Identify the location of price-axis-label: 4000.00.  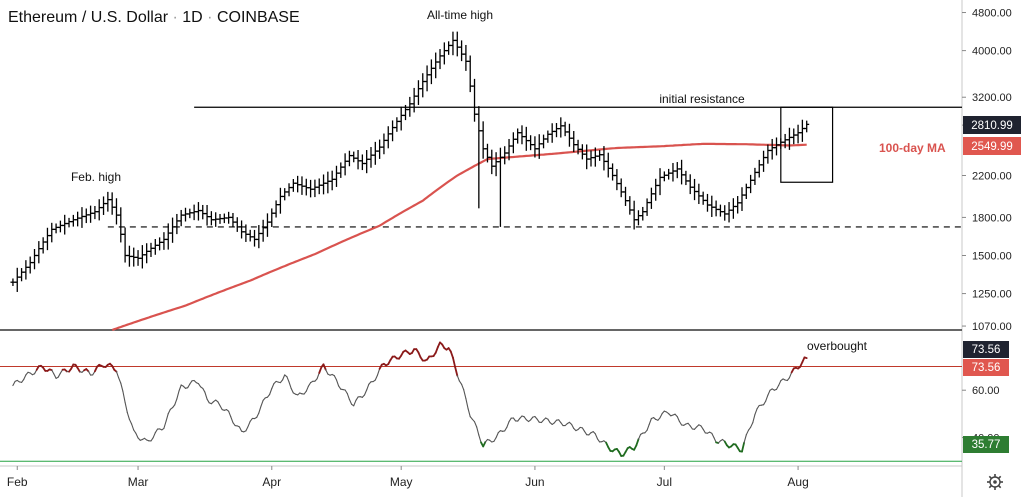
(992, 52).